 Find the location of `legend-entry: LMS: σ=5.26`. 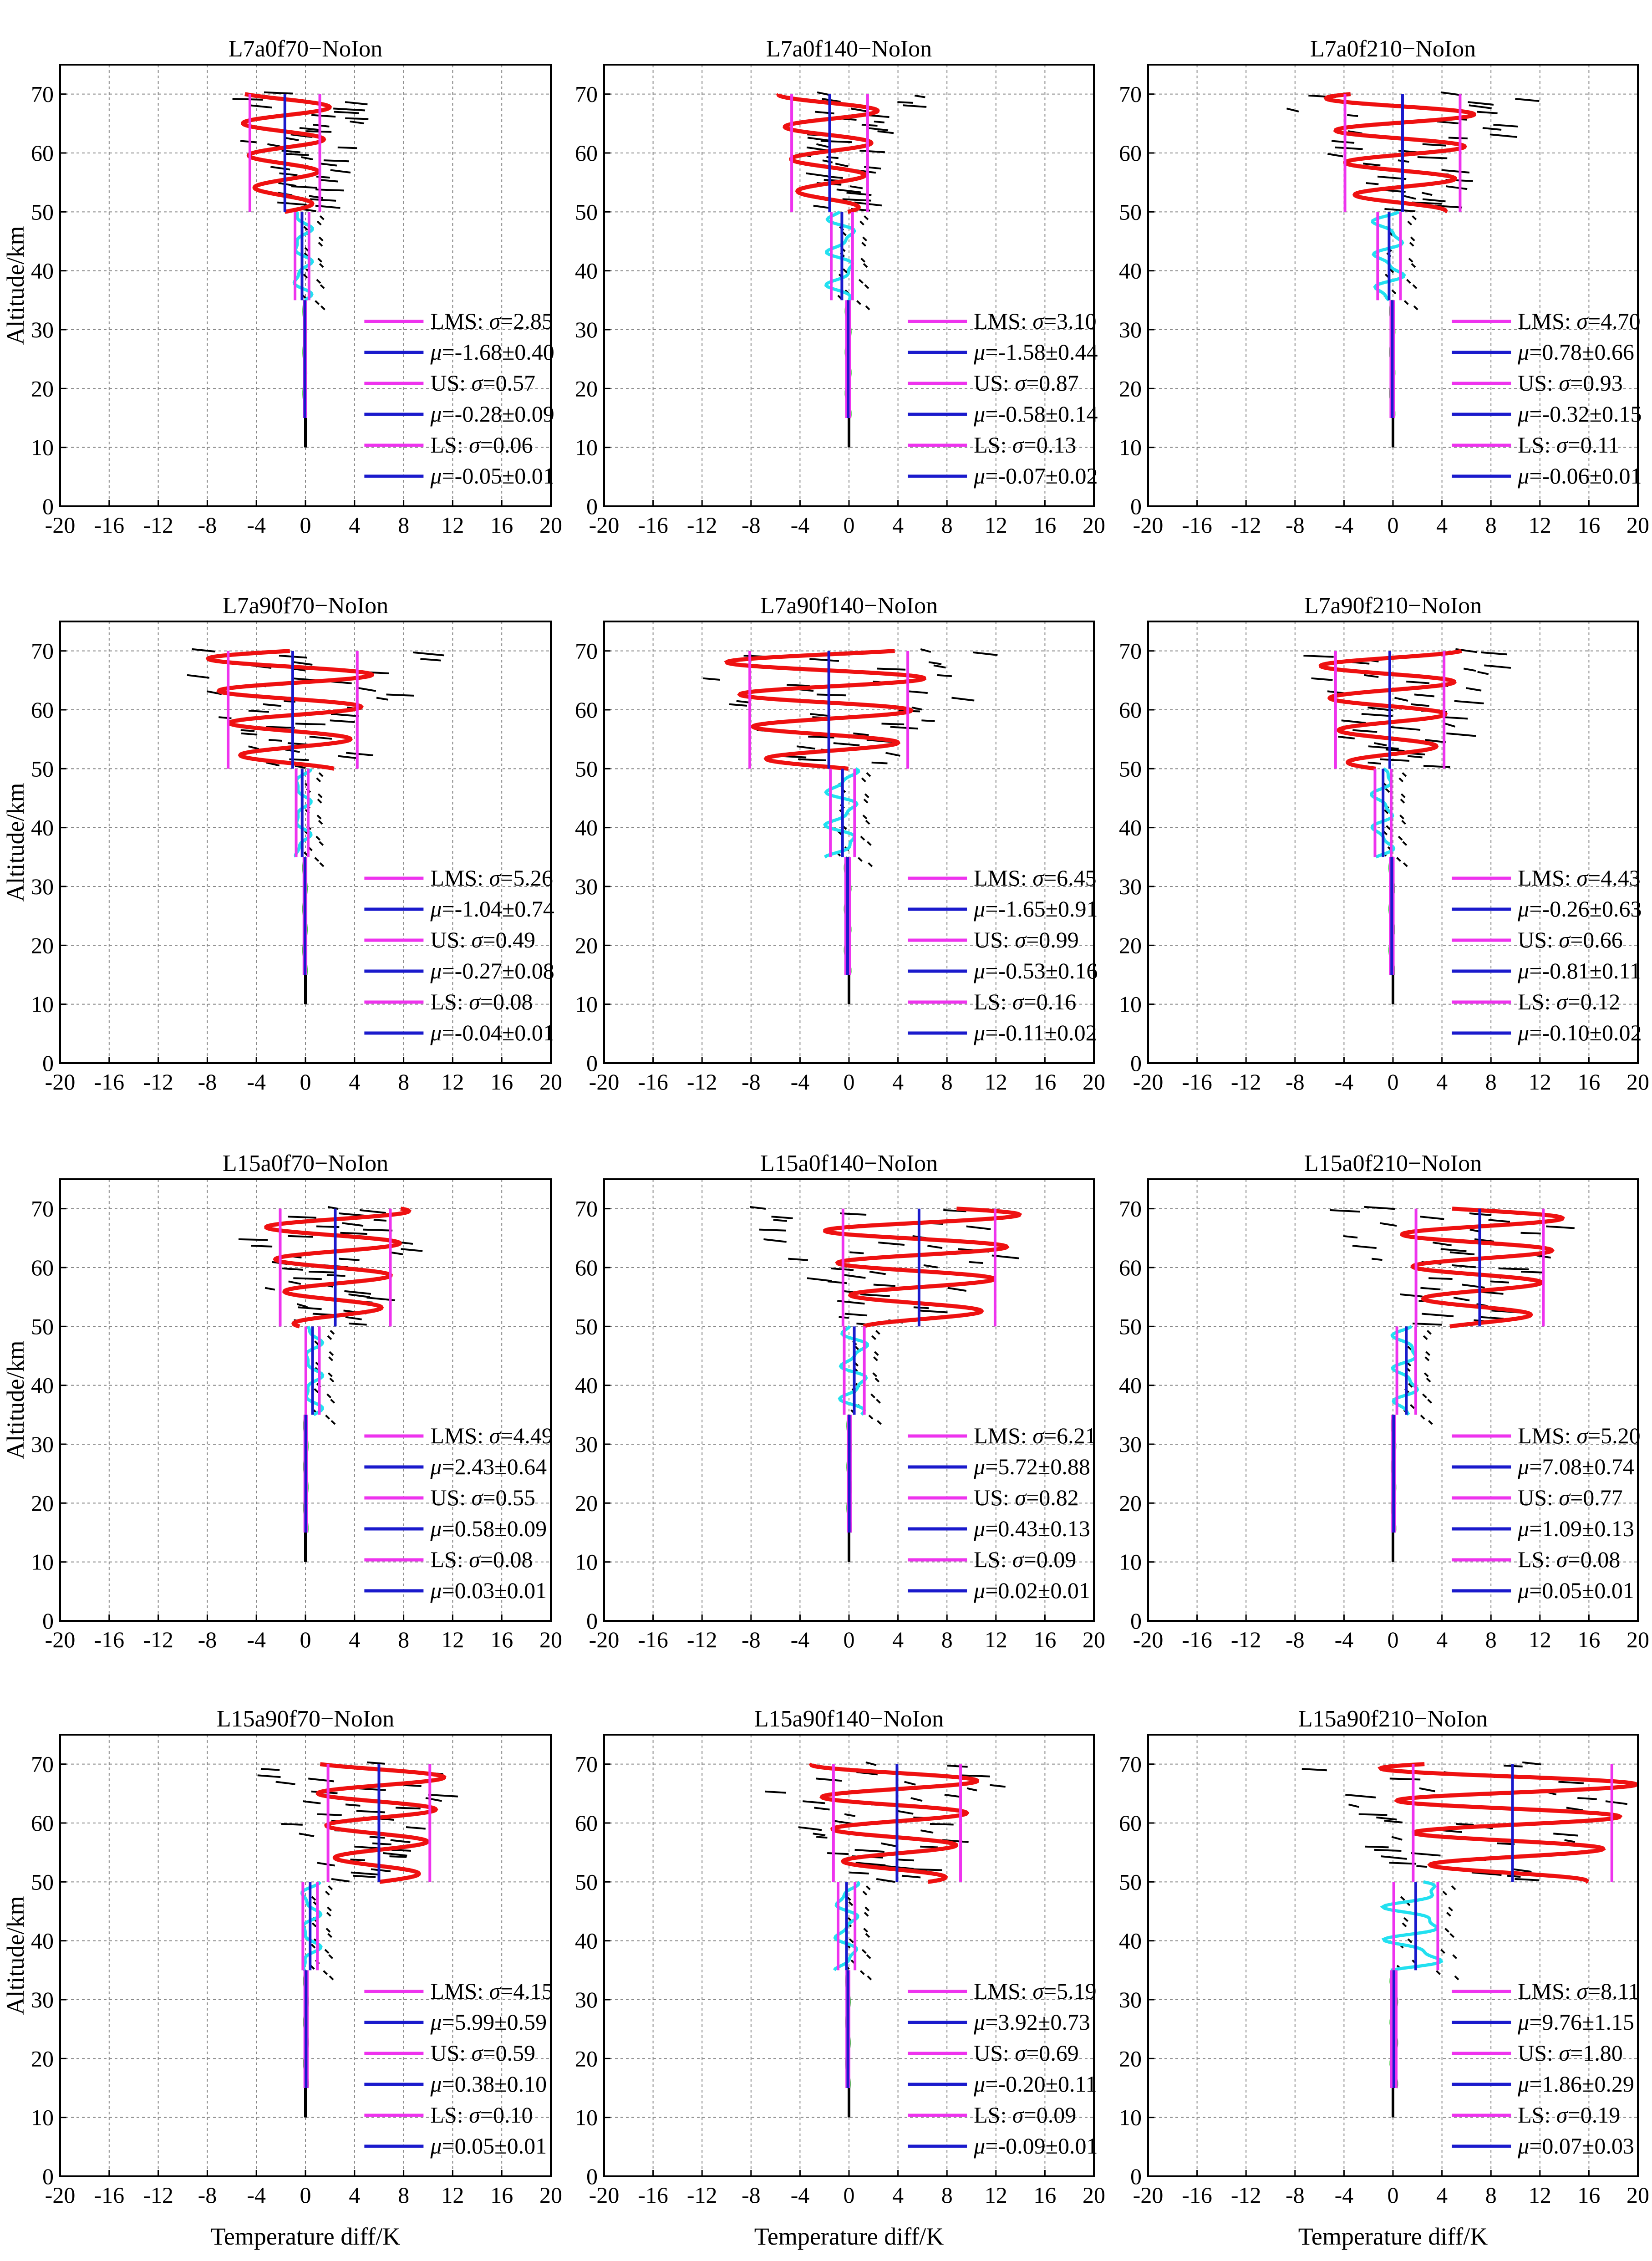

legend-entry: LMS: σ=5.26 is located at coordinates (491, 878).